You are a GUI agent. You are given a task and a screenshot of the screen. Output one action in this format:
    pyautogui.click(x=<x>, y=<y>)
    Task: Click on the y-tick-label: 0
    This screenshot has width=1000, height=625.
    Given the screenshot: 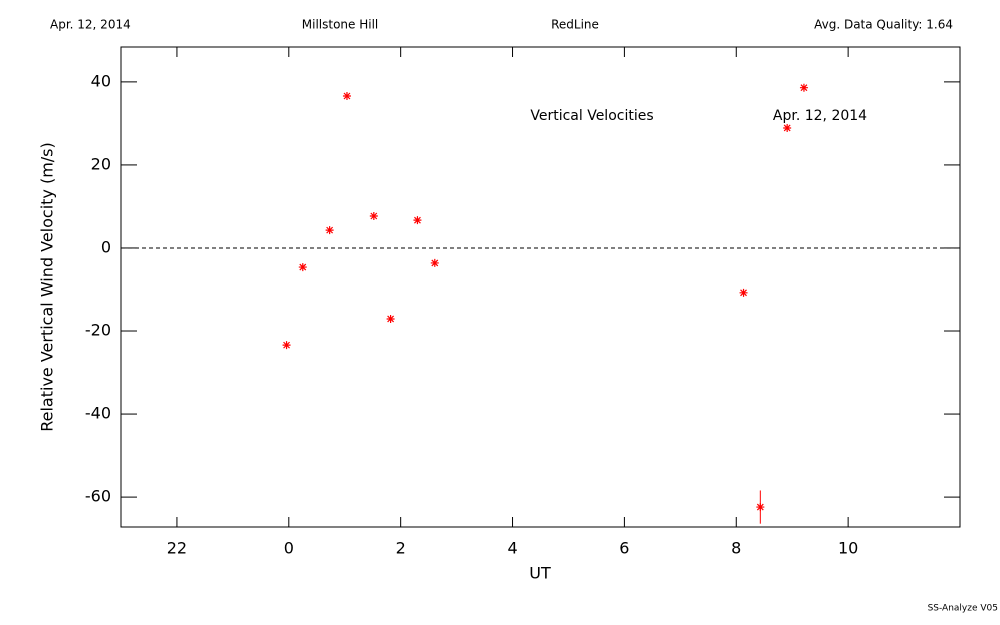 What is the action you would take?
    pyautogui.click(x=106, y=246)
    